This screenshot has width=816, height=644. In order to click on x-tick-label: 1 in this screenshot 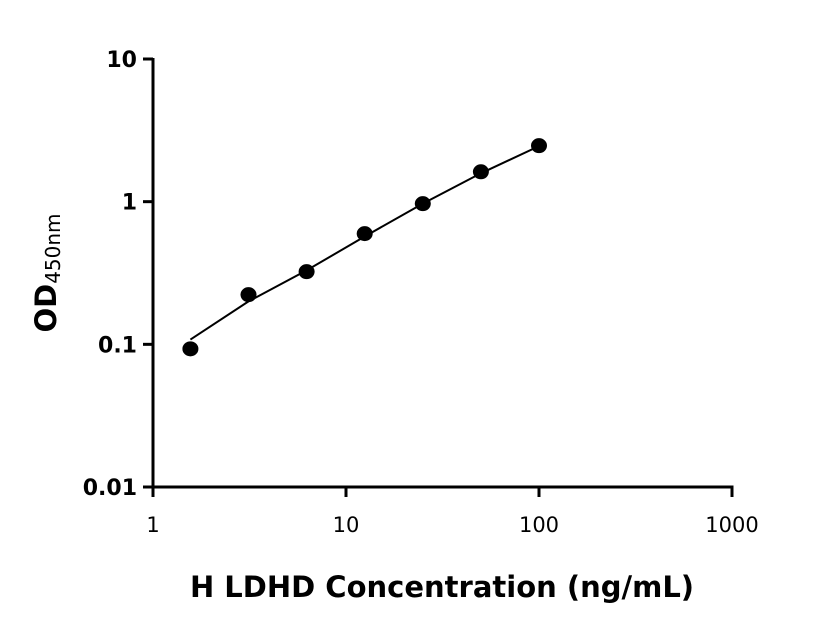, I will do `click(152, 525)`.